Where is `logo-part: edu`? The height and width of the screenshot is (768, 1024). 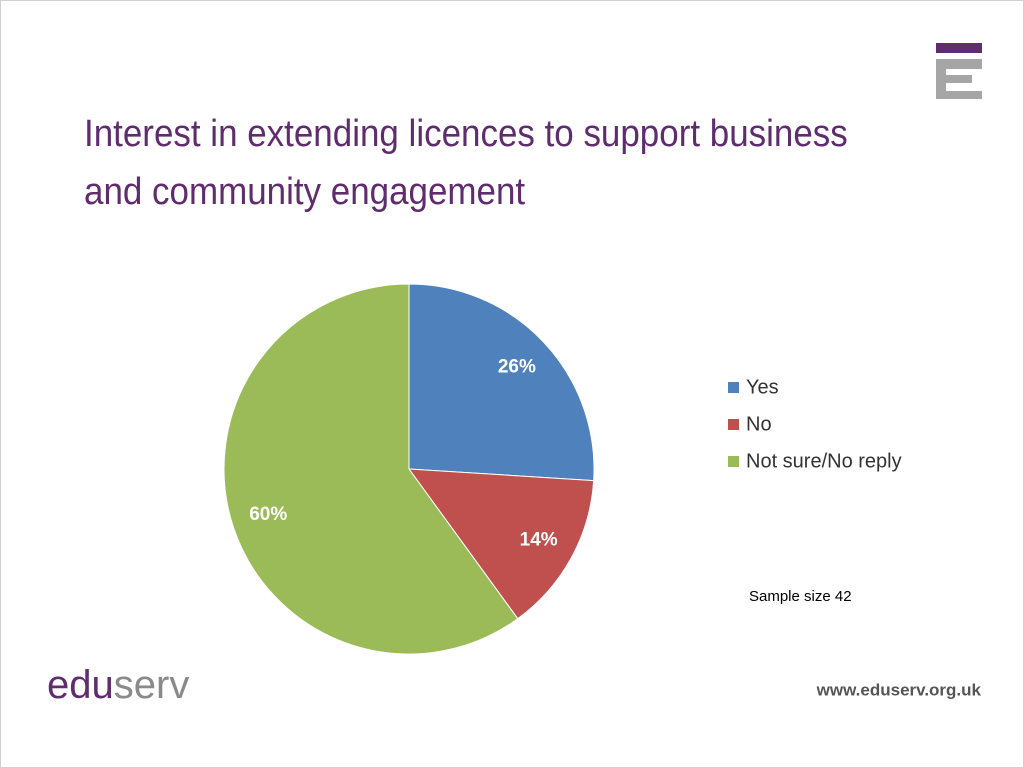 logo-part: edu is located at coordinates (80, 685).